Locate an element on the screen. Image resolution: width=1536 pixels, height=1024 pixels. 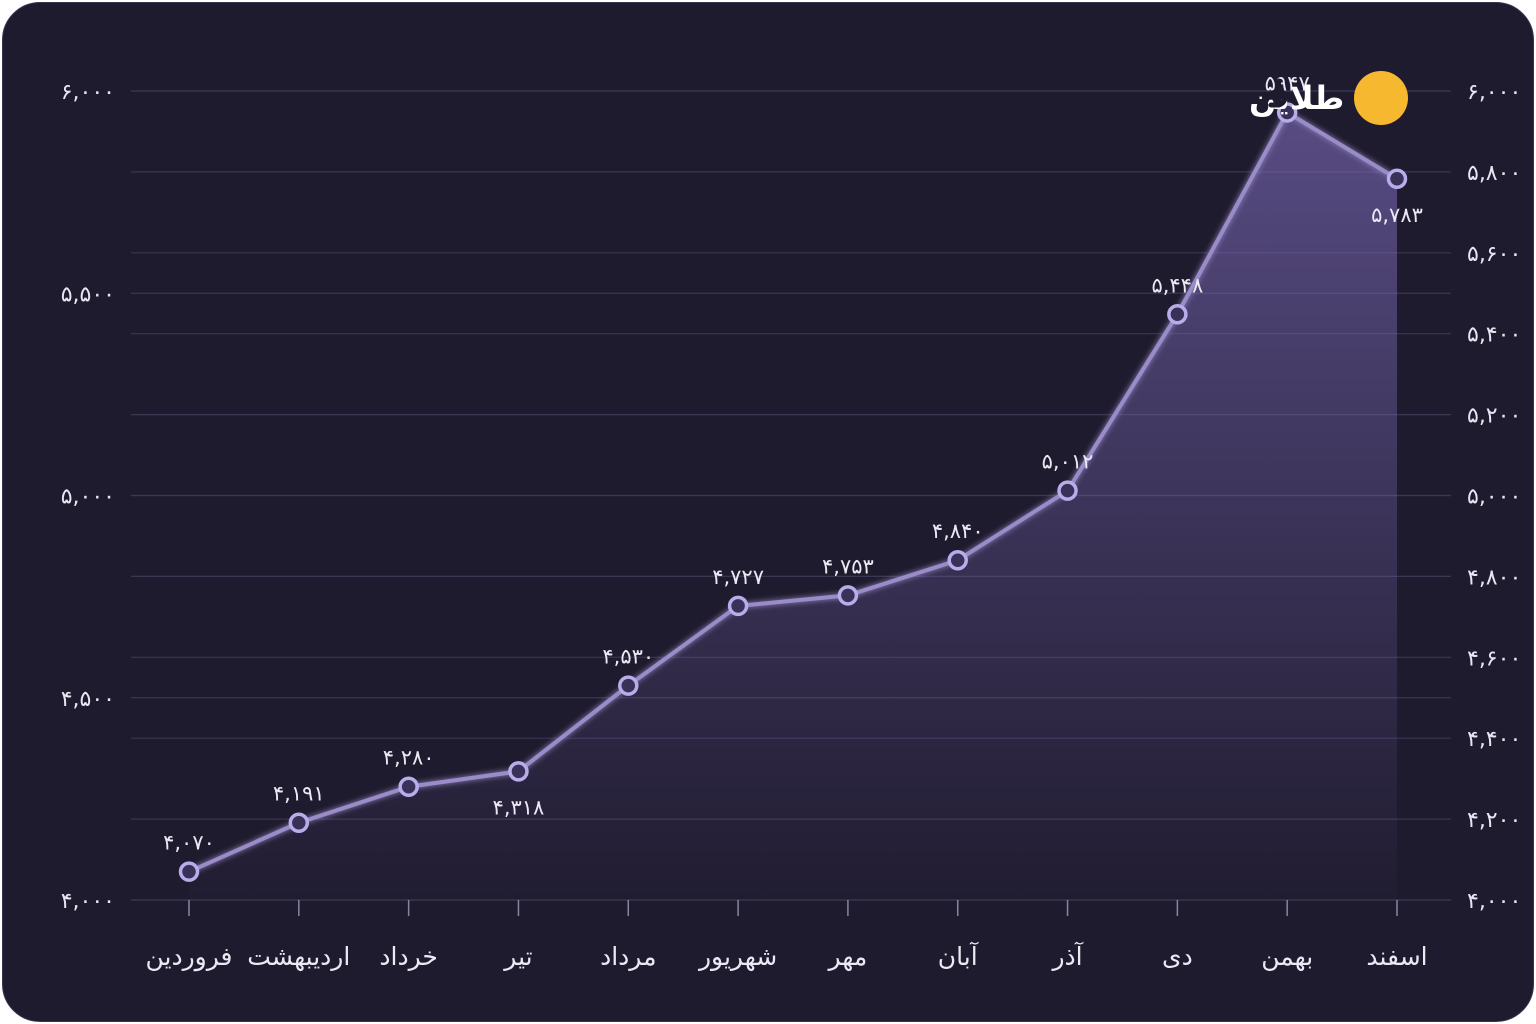
data-label: ۴,۵۳۰ is located at coordinates (628, 657).